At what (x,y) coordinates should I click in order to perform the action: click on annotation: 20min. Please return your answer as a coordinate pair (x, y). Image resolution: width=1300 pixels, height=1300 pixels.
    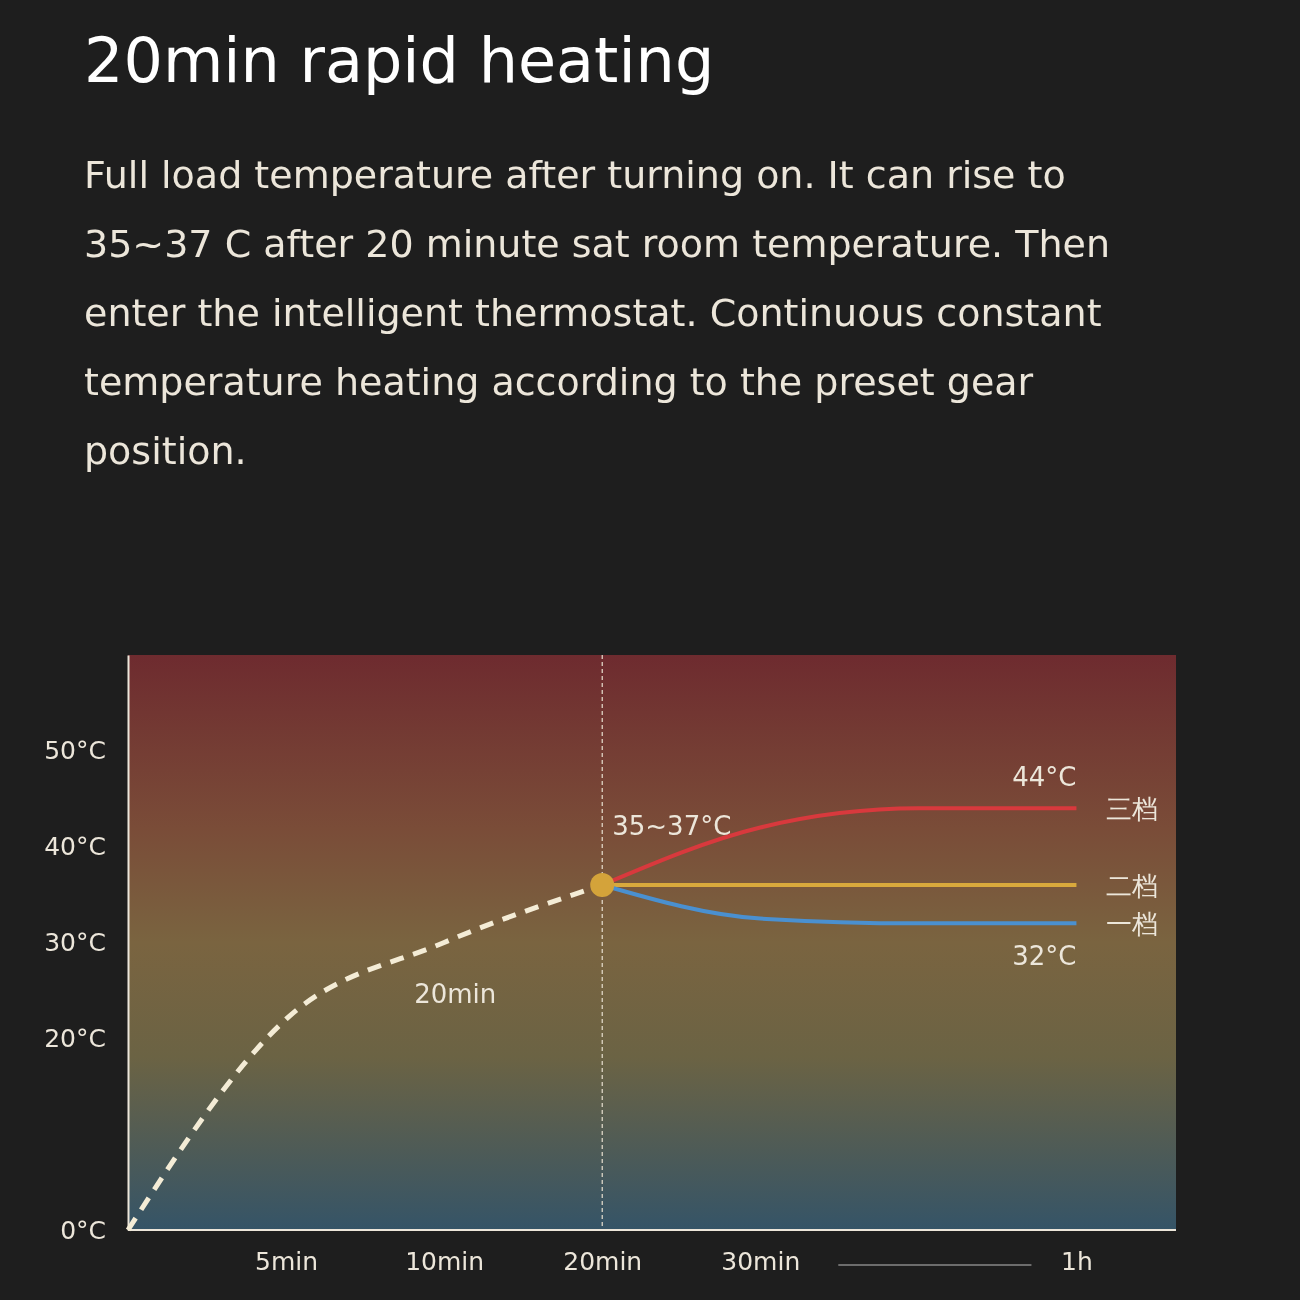
    Looking at the image, I should click on (455, 993).